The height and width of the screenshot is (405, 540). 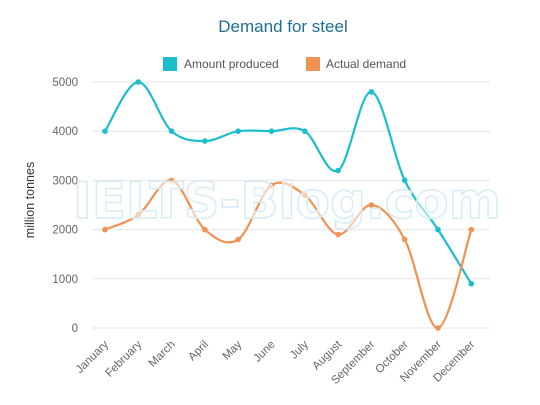 I want to click on y-tick-label: 5000, so click(x=65, y=83).